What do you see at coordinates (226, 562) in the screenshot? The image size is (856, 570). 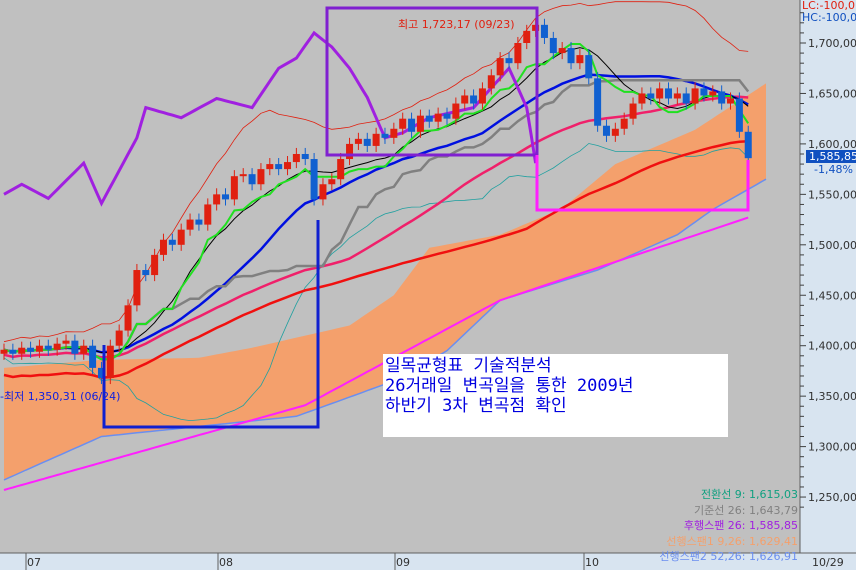 I see `month-label: 08` at bounding box center [226, 562].